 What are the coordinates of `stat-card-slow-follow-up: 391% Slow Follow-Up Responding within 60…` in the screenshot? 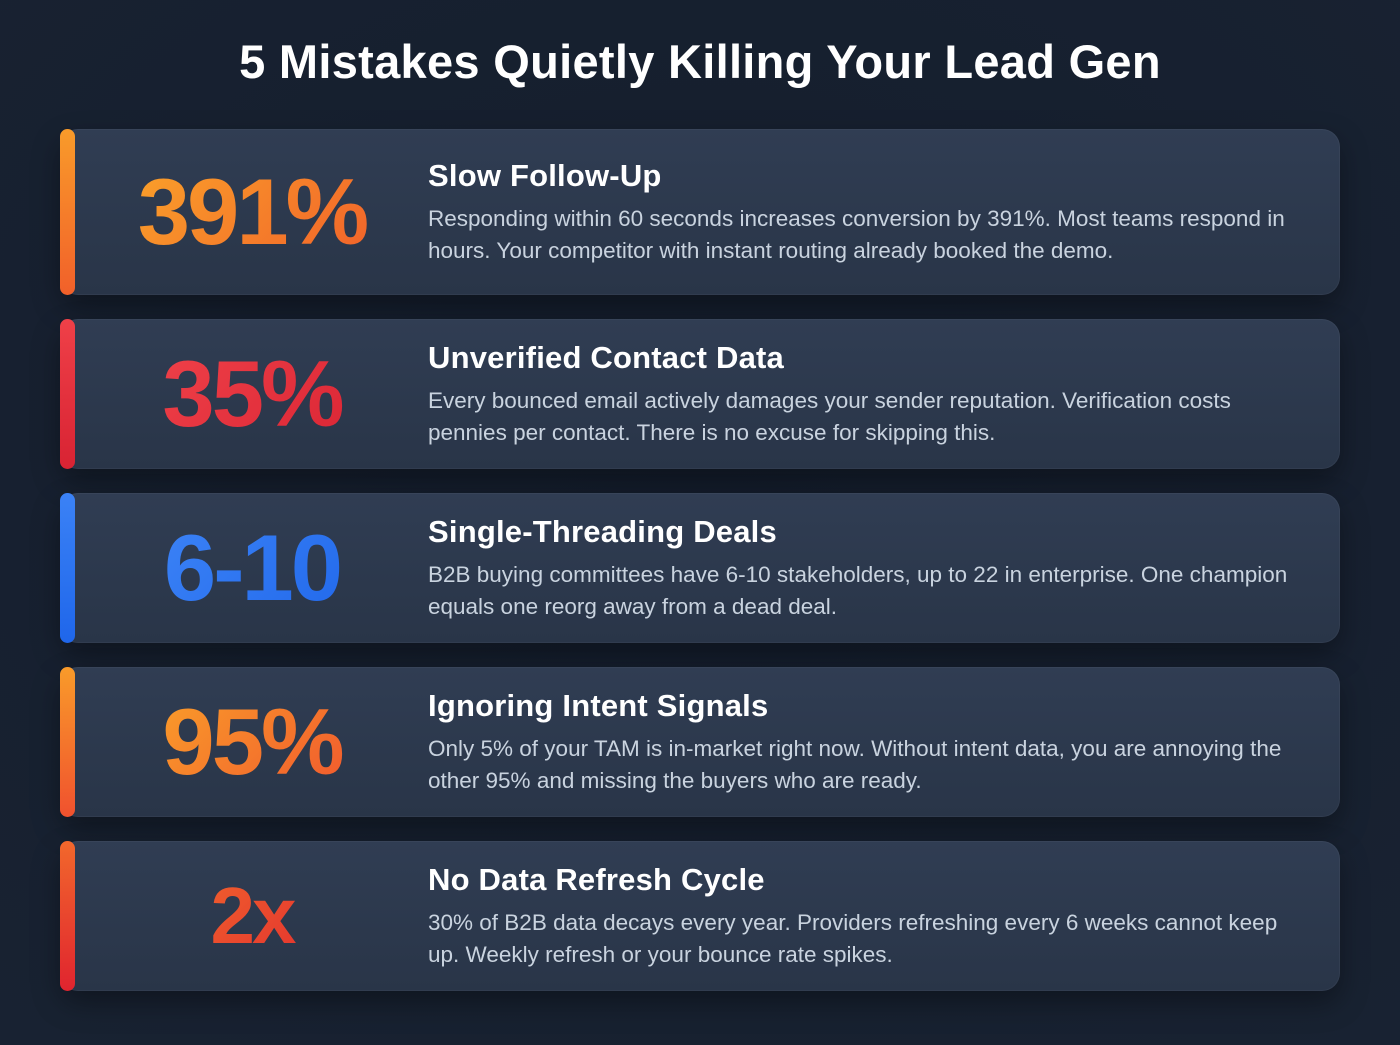 It's located at (700, 212).